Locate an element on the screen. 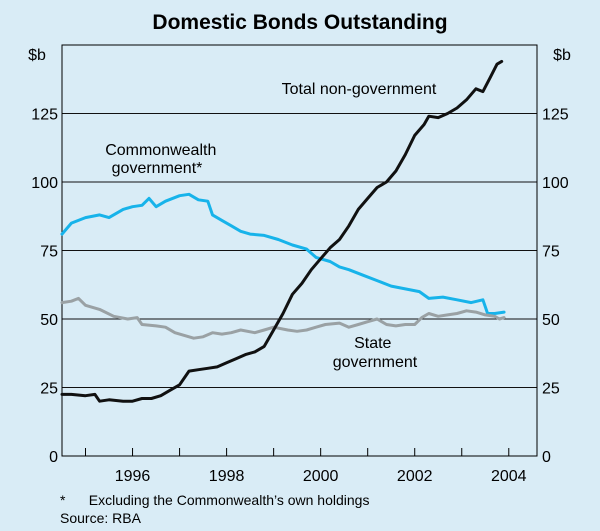 This screenshot has height=531, width=600. y-tick-left-75: 75 is located at coordinates (49, 252).